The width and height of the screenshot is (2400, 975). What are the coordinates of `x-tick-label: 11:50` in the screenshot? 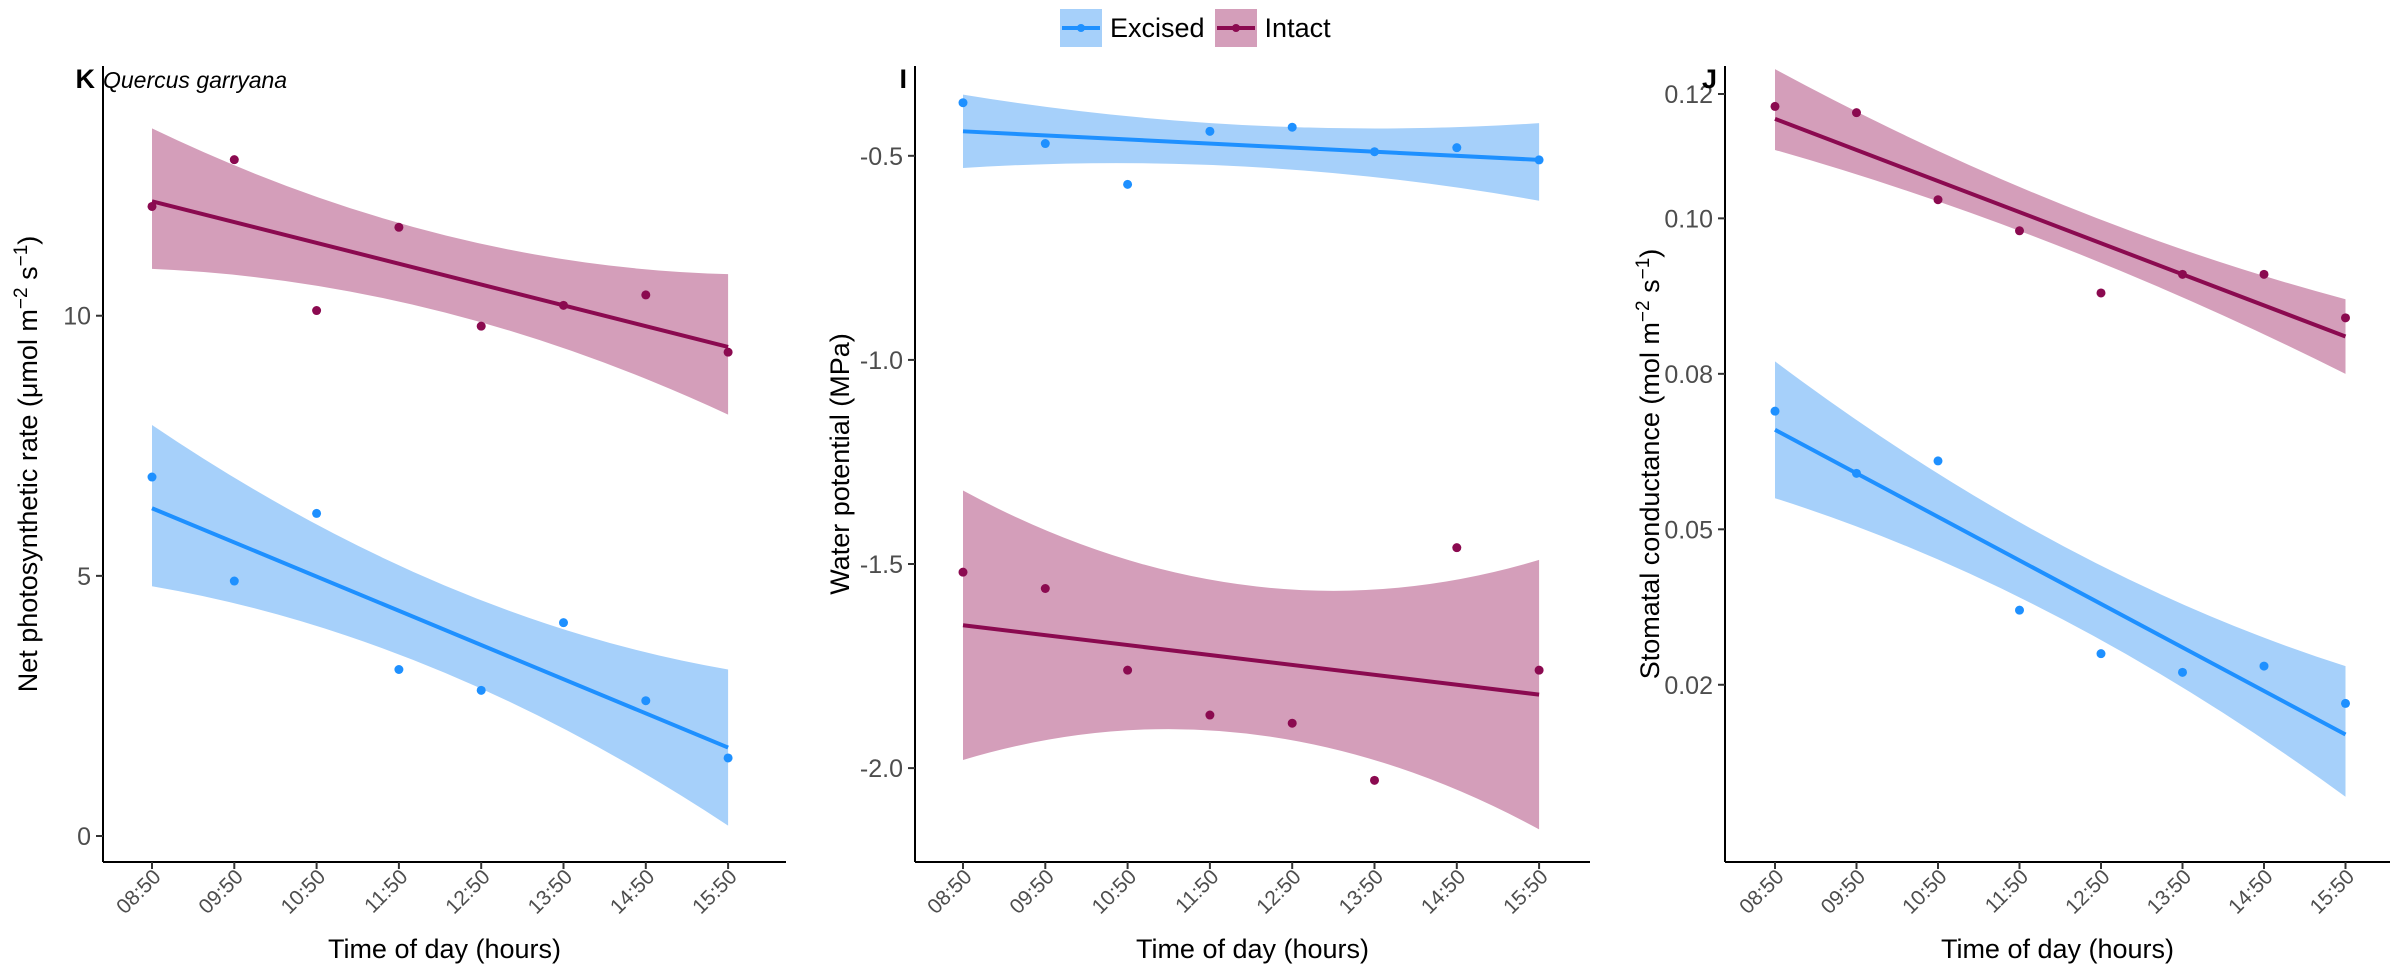 It's located at (1197, 891).